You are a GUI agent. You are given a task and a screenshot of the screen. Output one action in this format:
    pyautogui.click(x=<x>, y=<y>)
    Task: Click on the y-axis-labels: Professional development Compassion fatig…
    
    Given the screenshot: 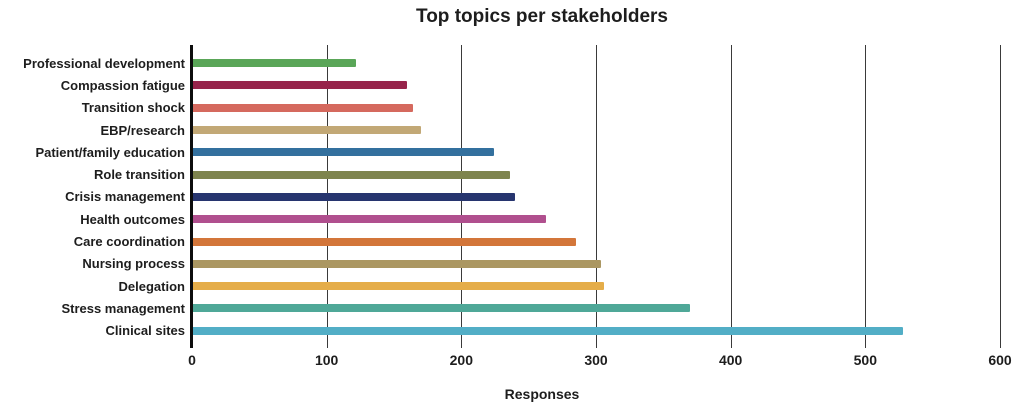 What is the action you would take?
    pyautogui.click(x=92, y=193)
    